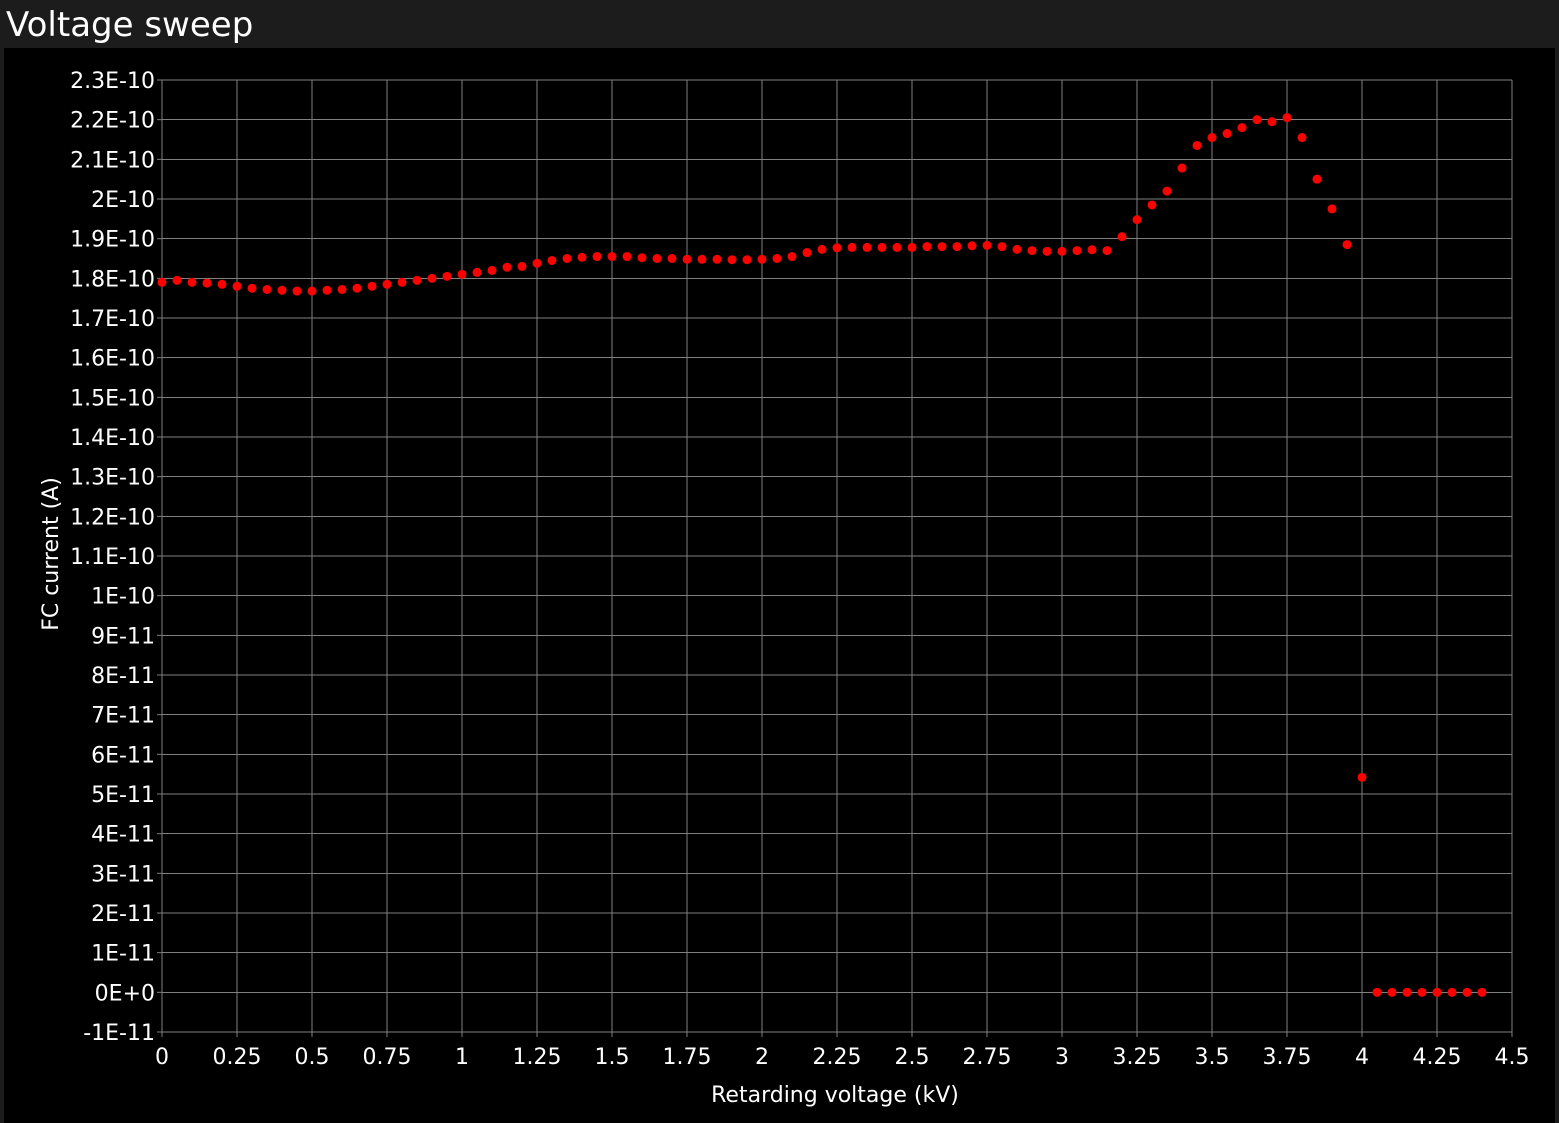 The width and height of the screenshot is (1559, 1123). I want to click on y-tick-label: 2.2E-10, so click(112, 121).